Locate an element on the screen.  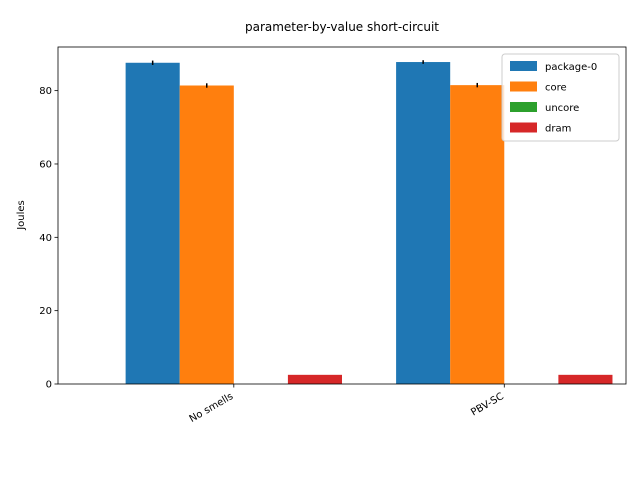
y-tick-label: 40 is located at coordinates (45, 238).